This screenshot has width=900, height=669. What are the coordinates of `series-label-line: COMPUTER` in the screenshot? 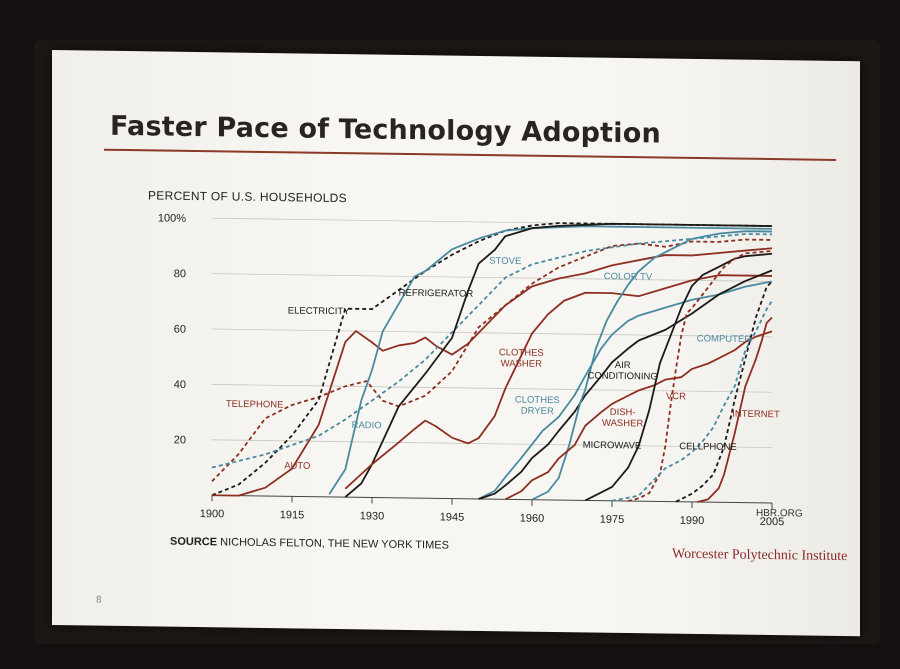 It's located at (724, 339).